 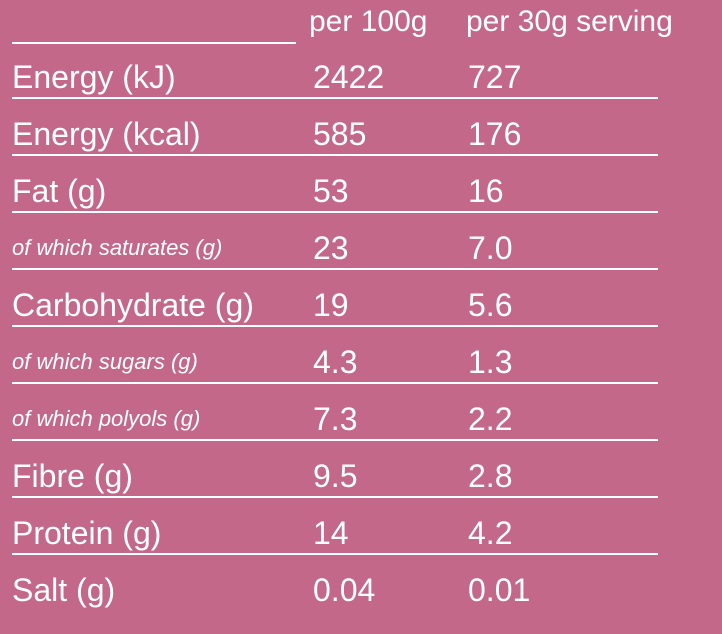 I want to click on value-per-serving: 7.0, so click(x=490, y=248).